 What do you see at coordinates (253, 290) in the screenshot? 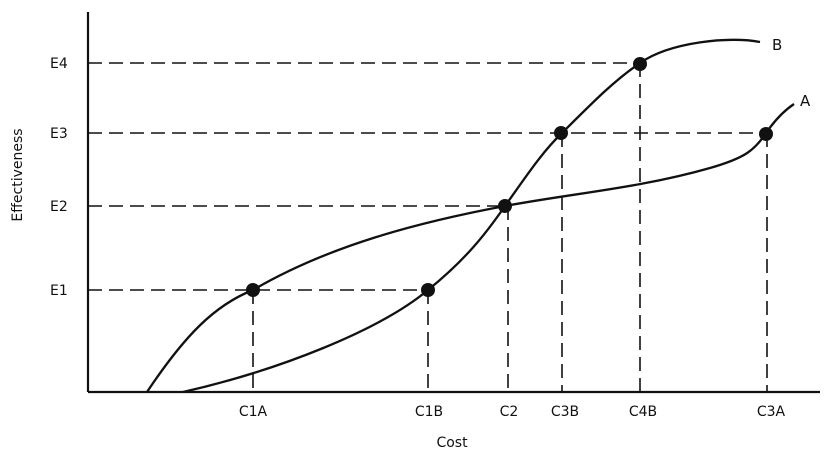
I see `point-a-e1` at bounding box center [253, 290].